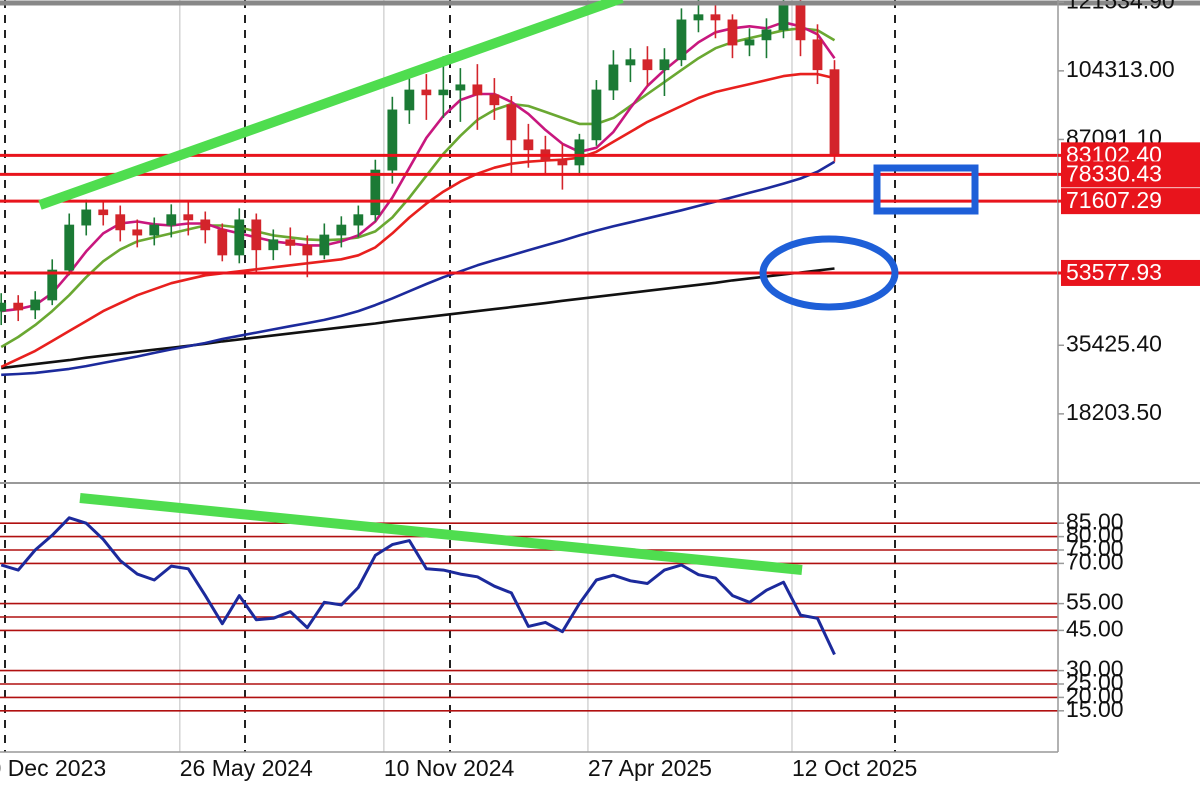  What do you see at coordinates (1120, 69) in the screenshot?
I see `y-tick-label: 104313.00` at bounding box center [1120, 69].